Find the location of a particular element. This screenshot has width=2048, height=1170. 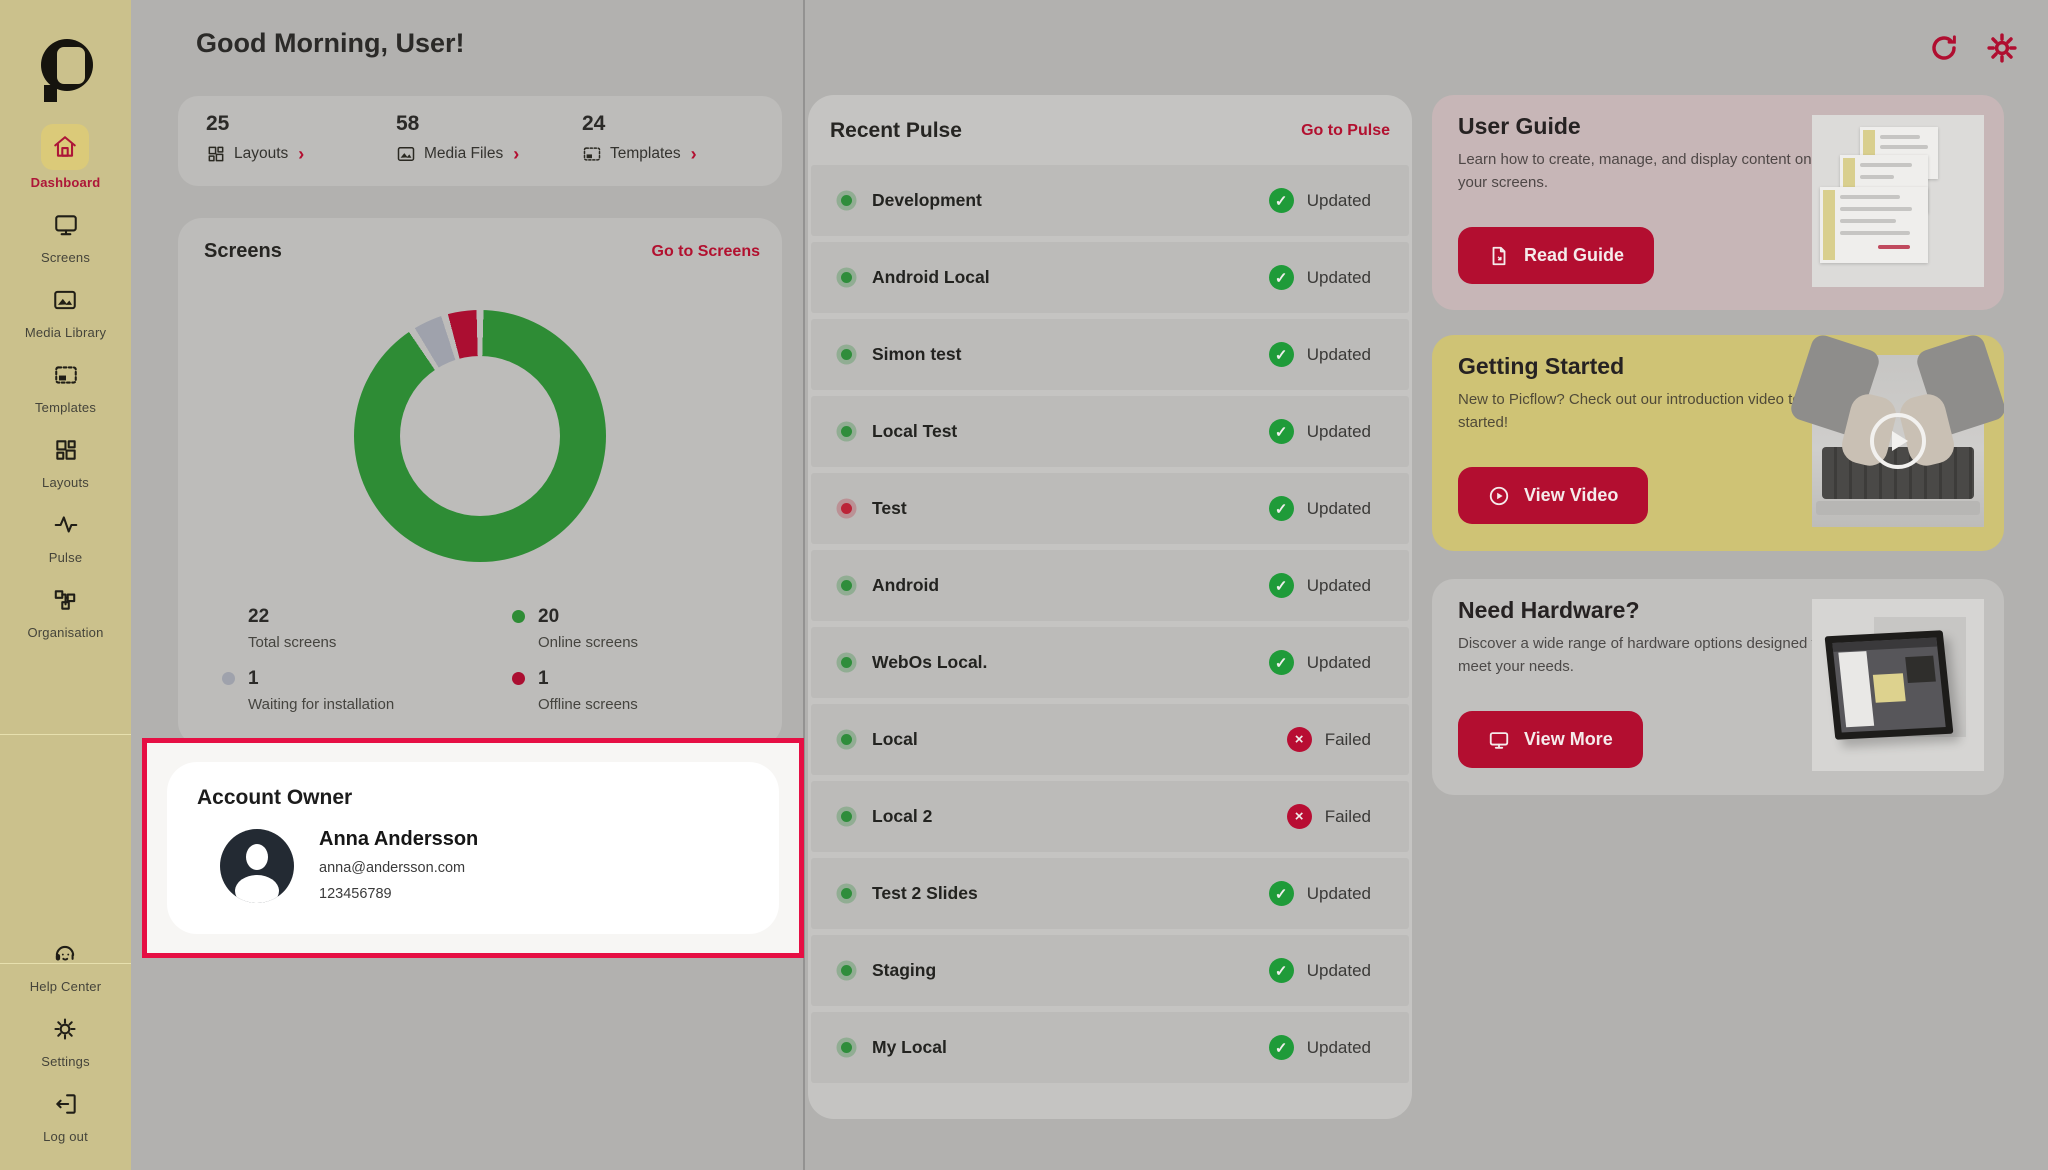

legend-value: 20 is located at coordinates (549, 616).